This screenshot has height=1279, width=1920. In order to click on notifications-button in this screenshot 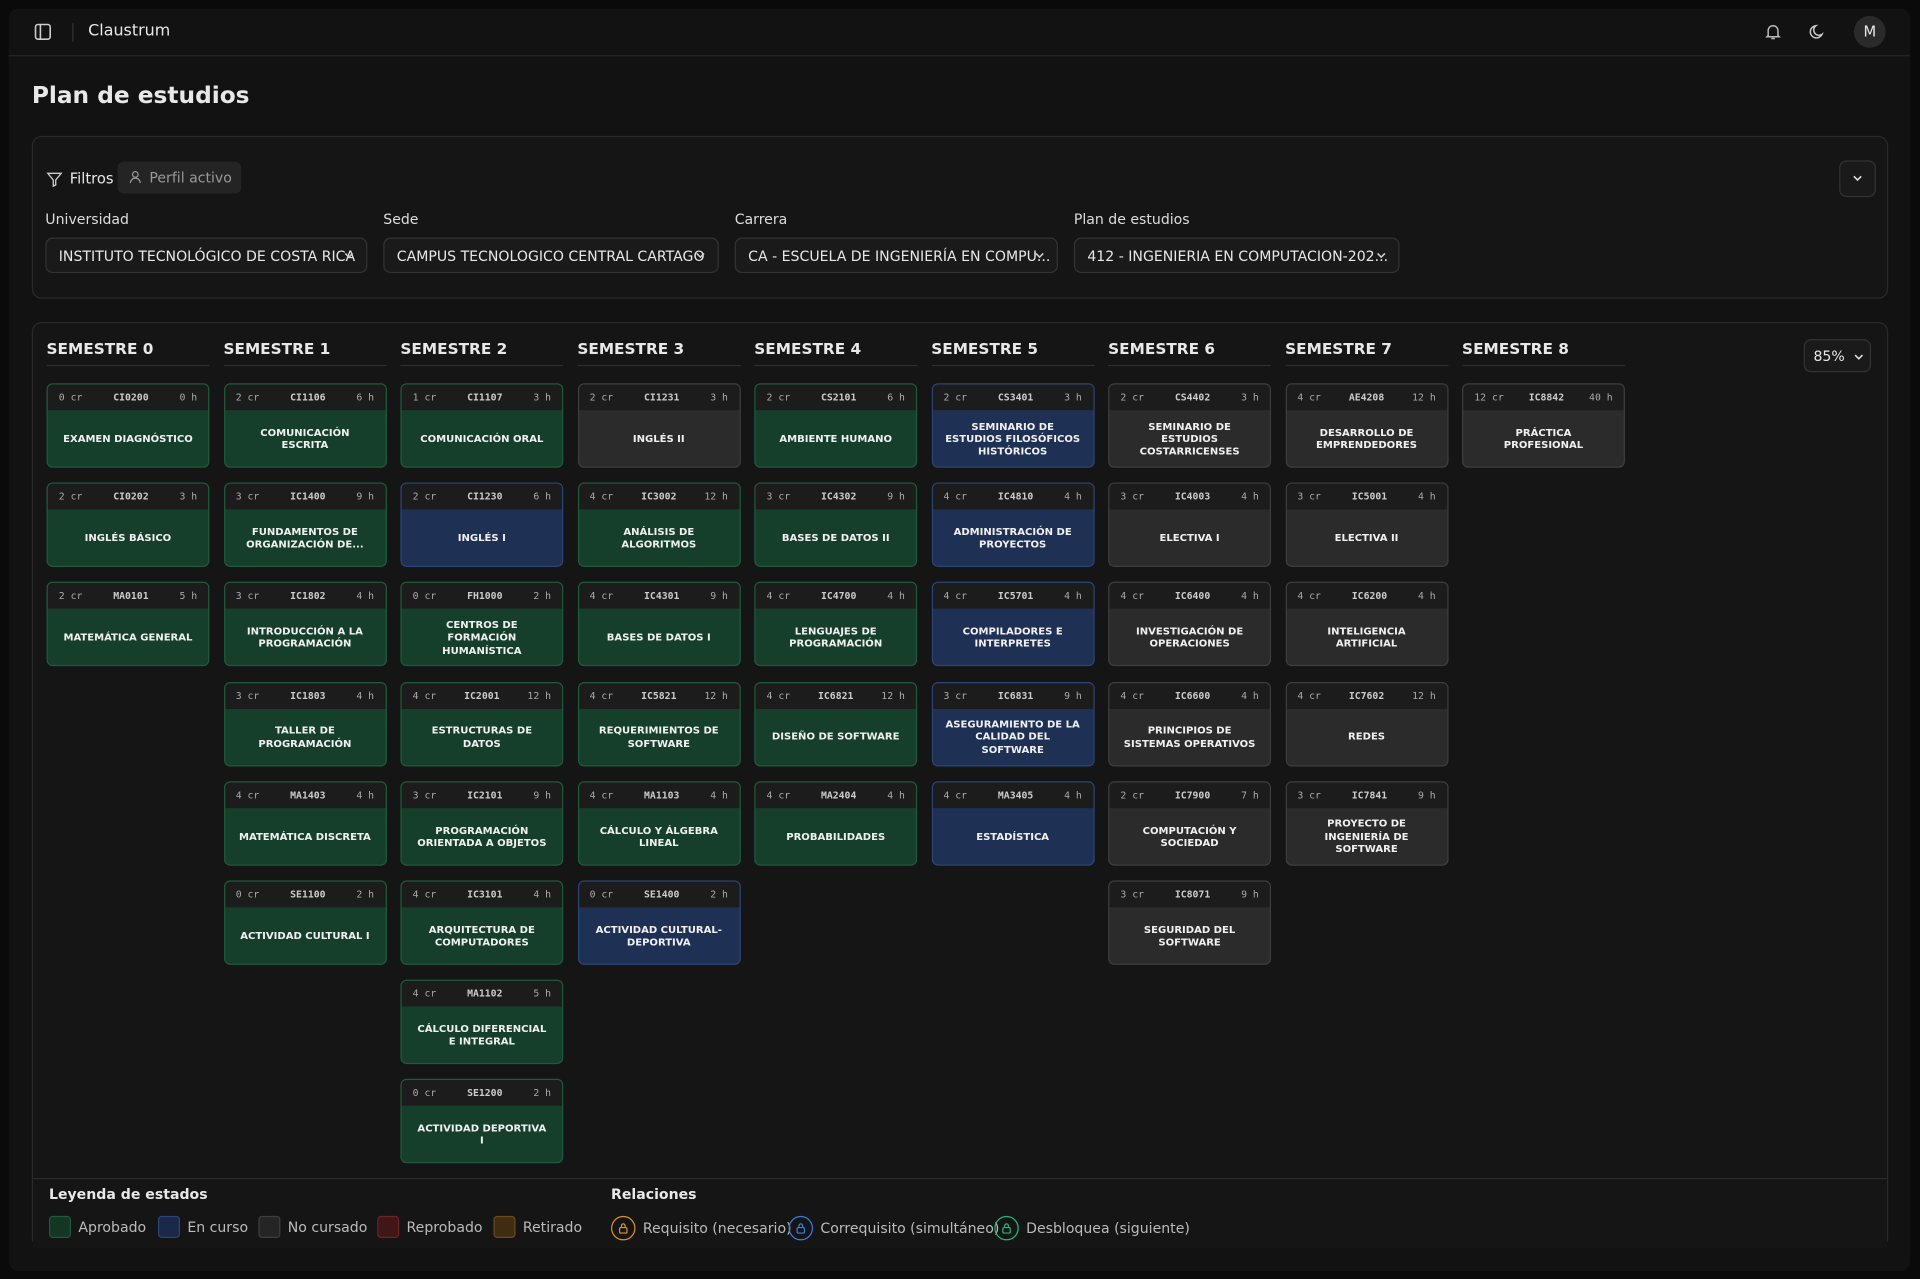, I will do `click(1772, 31)`.